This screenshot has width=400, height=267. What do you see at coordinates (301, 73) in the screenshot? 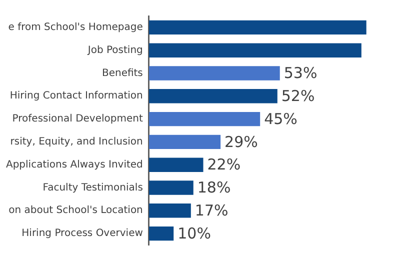
I see `data-label: 53%` at bounding box center [301, 73].